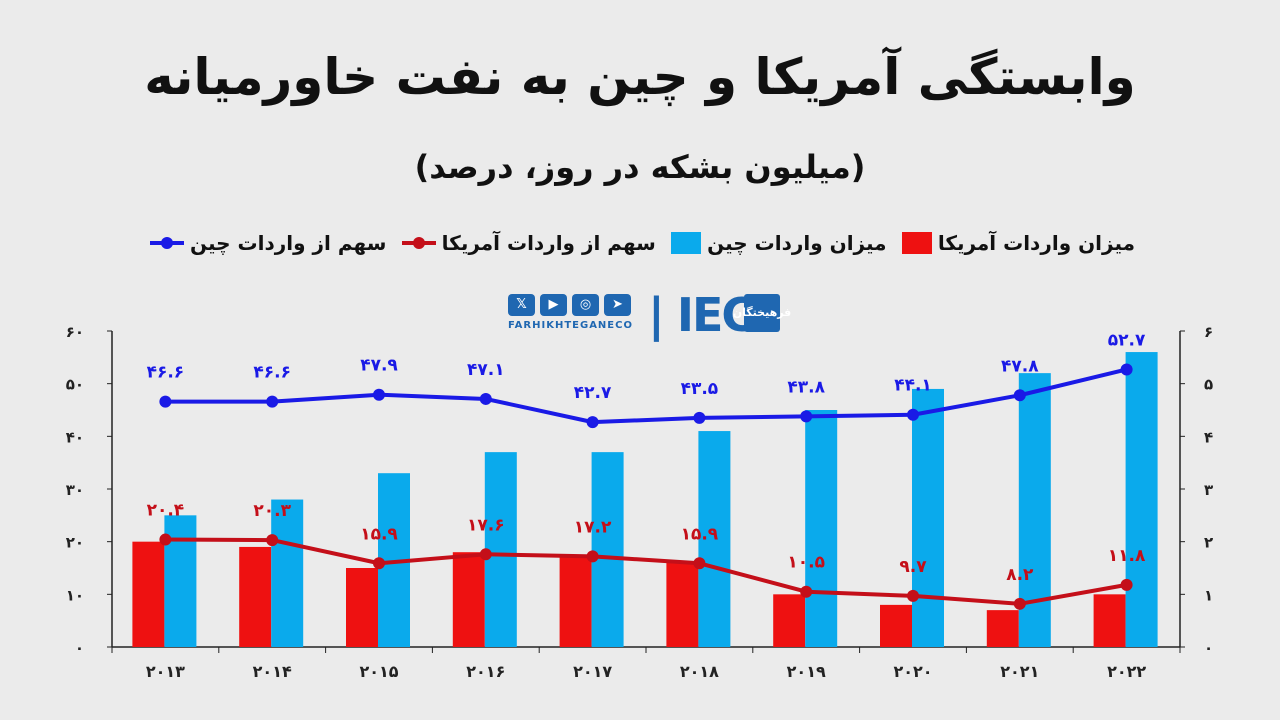 The image size is (1280, 720). I want to click on left-tick-label: ۲۰, so click(75, 543).